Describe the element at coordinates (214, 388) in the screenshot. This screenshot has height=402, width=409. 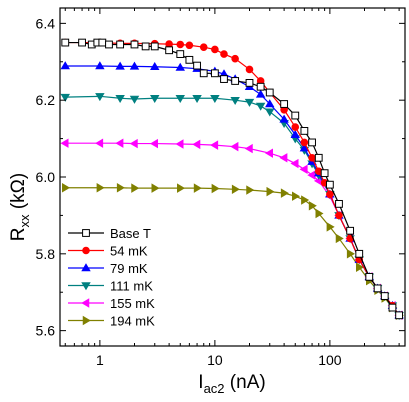
I see `x-axis-label-sub: ac2` at that location.